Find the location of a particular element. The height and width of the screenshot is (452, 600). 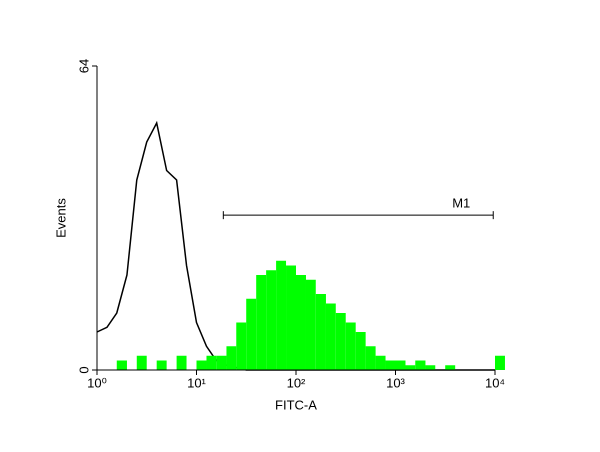

y-tick-label: 0 is located at coordinates (83, 369).